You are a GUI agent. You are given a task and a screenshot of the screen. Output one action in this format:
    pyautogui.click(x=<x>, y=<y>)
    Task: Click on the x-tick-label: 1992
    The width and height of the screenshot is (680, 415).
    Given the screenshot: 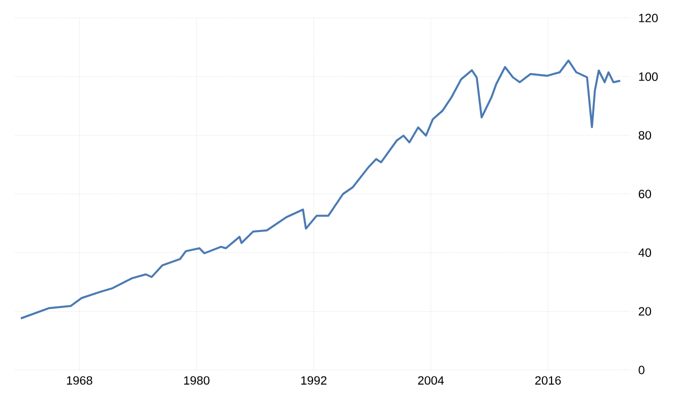 What is the action you would take?
    pyautogui.click(x=313, y=380)
    